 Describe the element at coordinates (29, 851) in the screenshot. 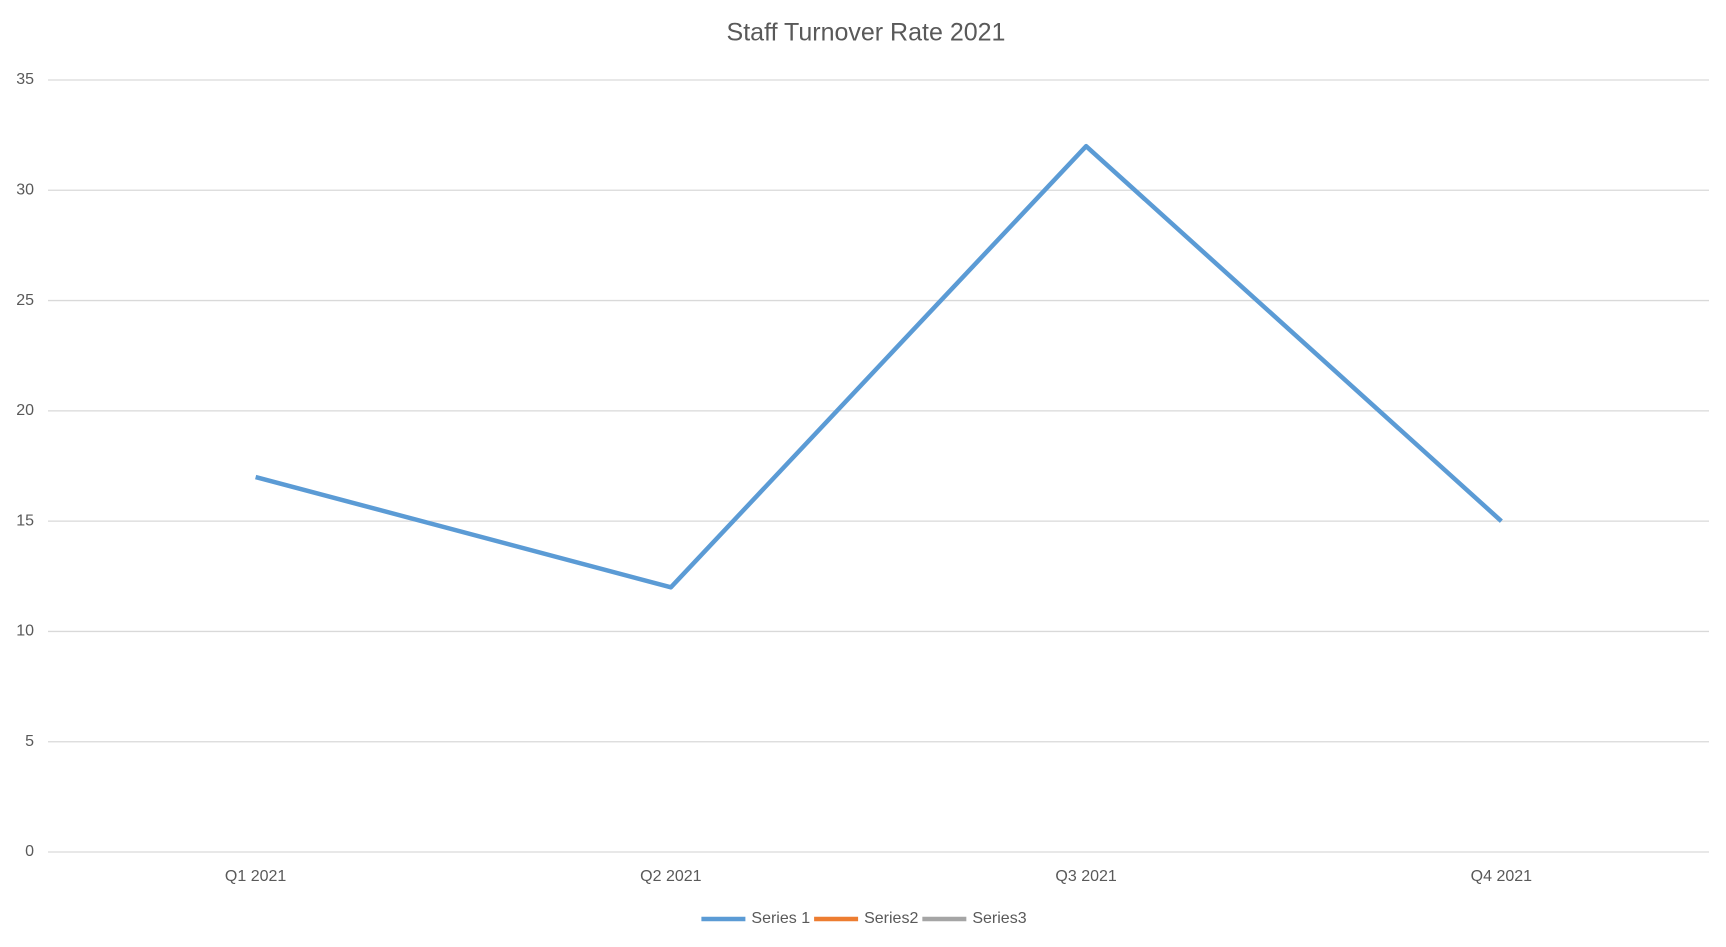

I see `y-tick-label: 0` at that location.